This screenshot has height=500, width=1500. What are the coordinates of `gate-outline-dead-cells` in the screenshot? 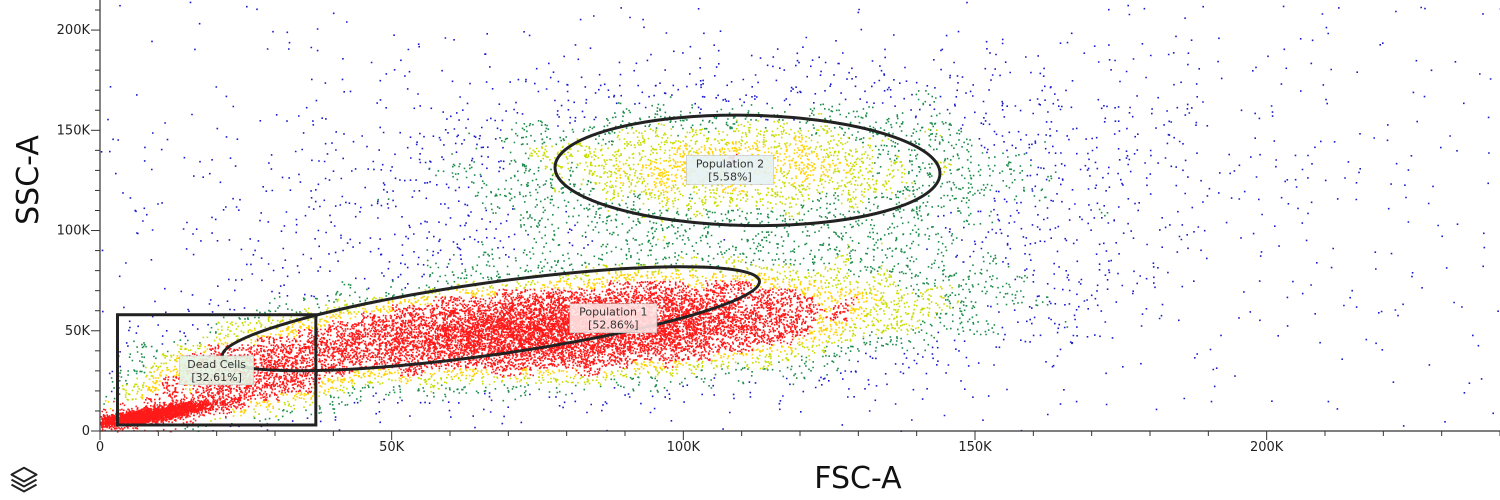 It's located at (217, 370).